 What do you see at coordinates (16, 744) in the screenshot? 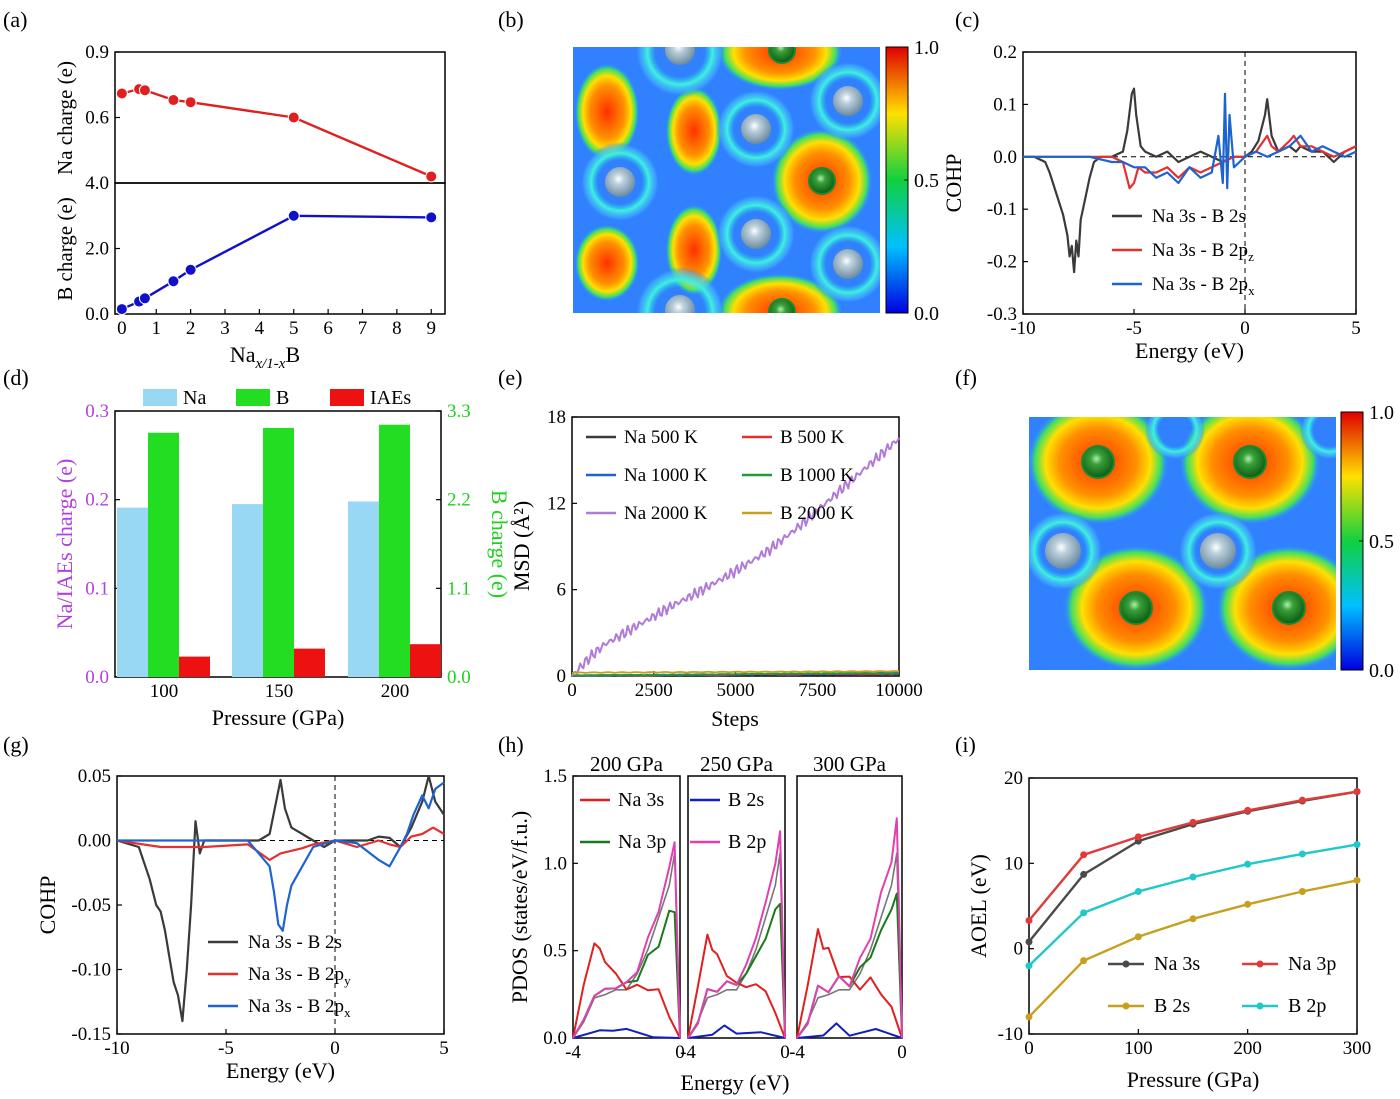
I see `panel-label-g: (g)` at bounding box center [16, 744].